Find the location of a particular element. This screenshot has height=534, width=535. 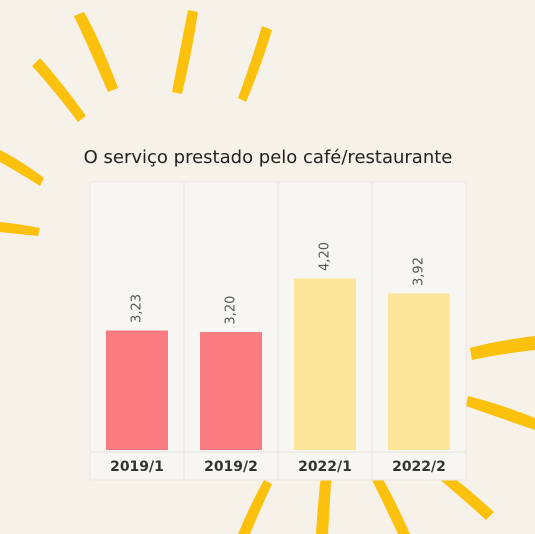

value-label: 3,23 is located at coordinates (137, 308).